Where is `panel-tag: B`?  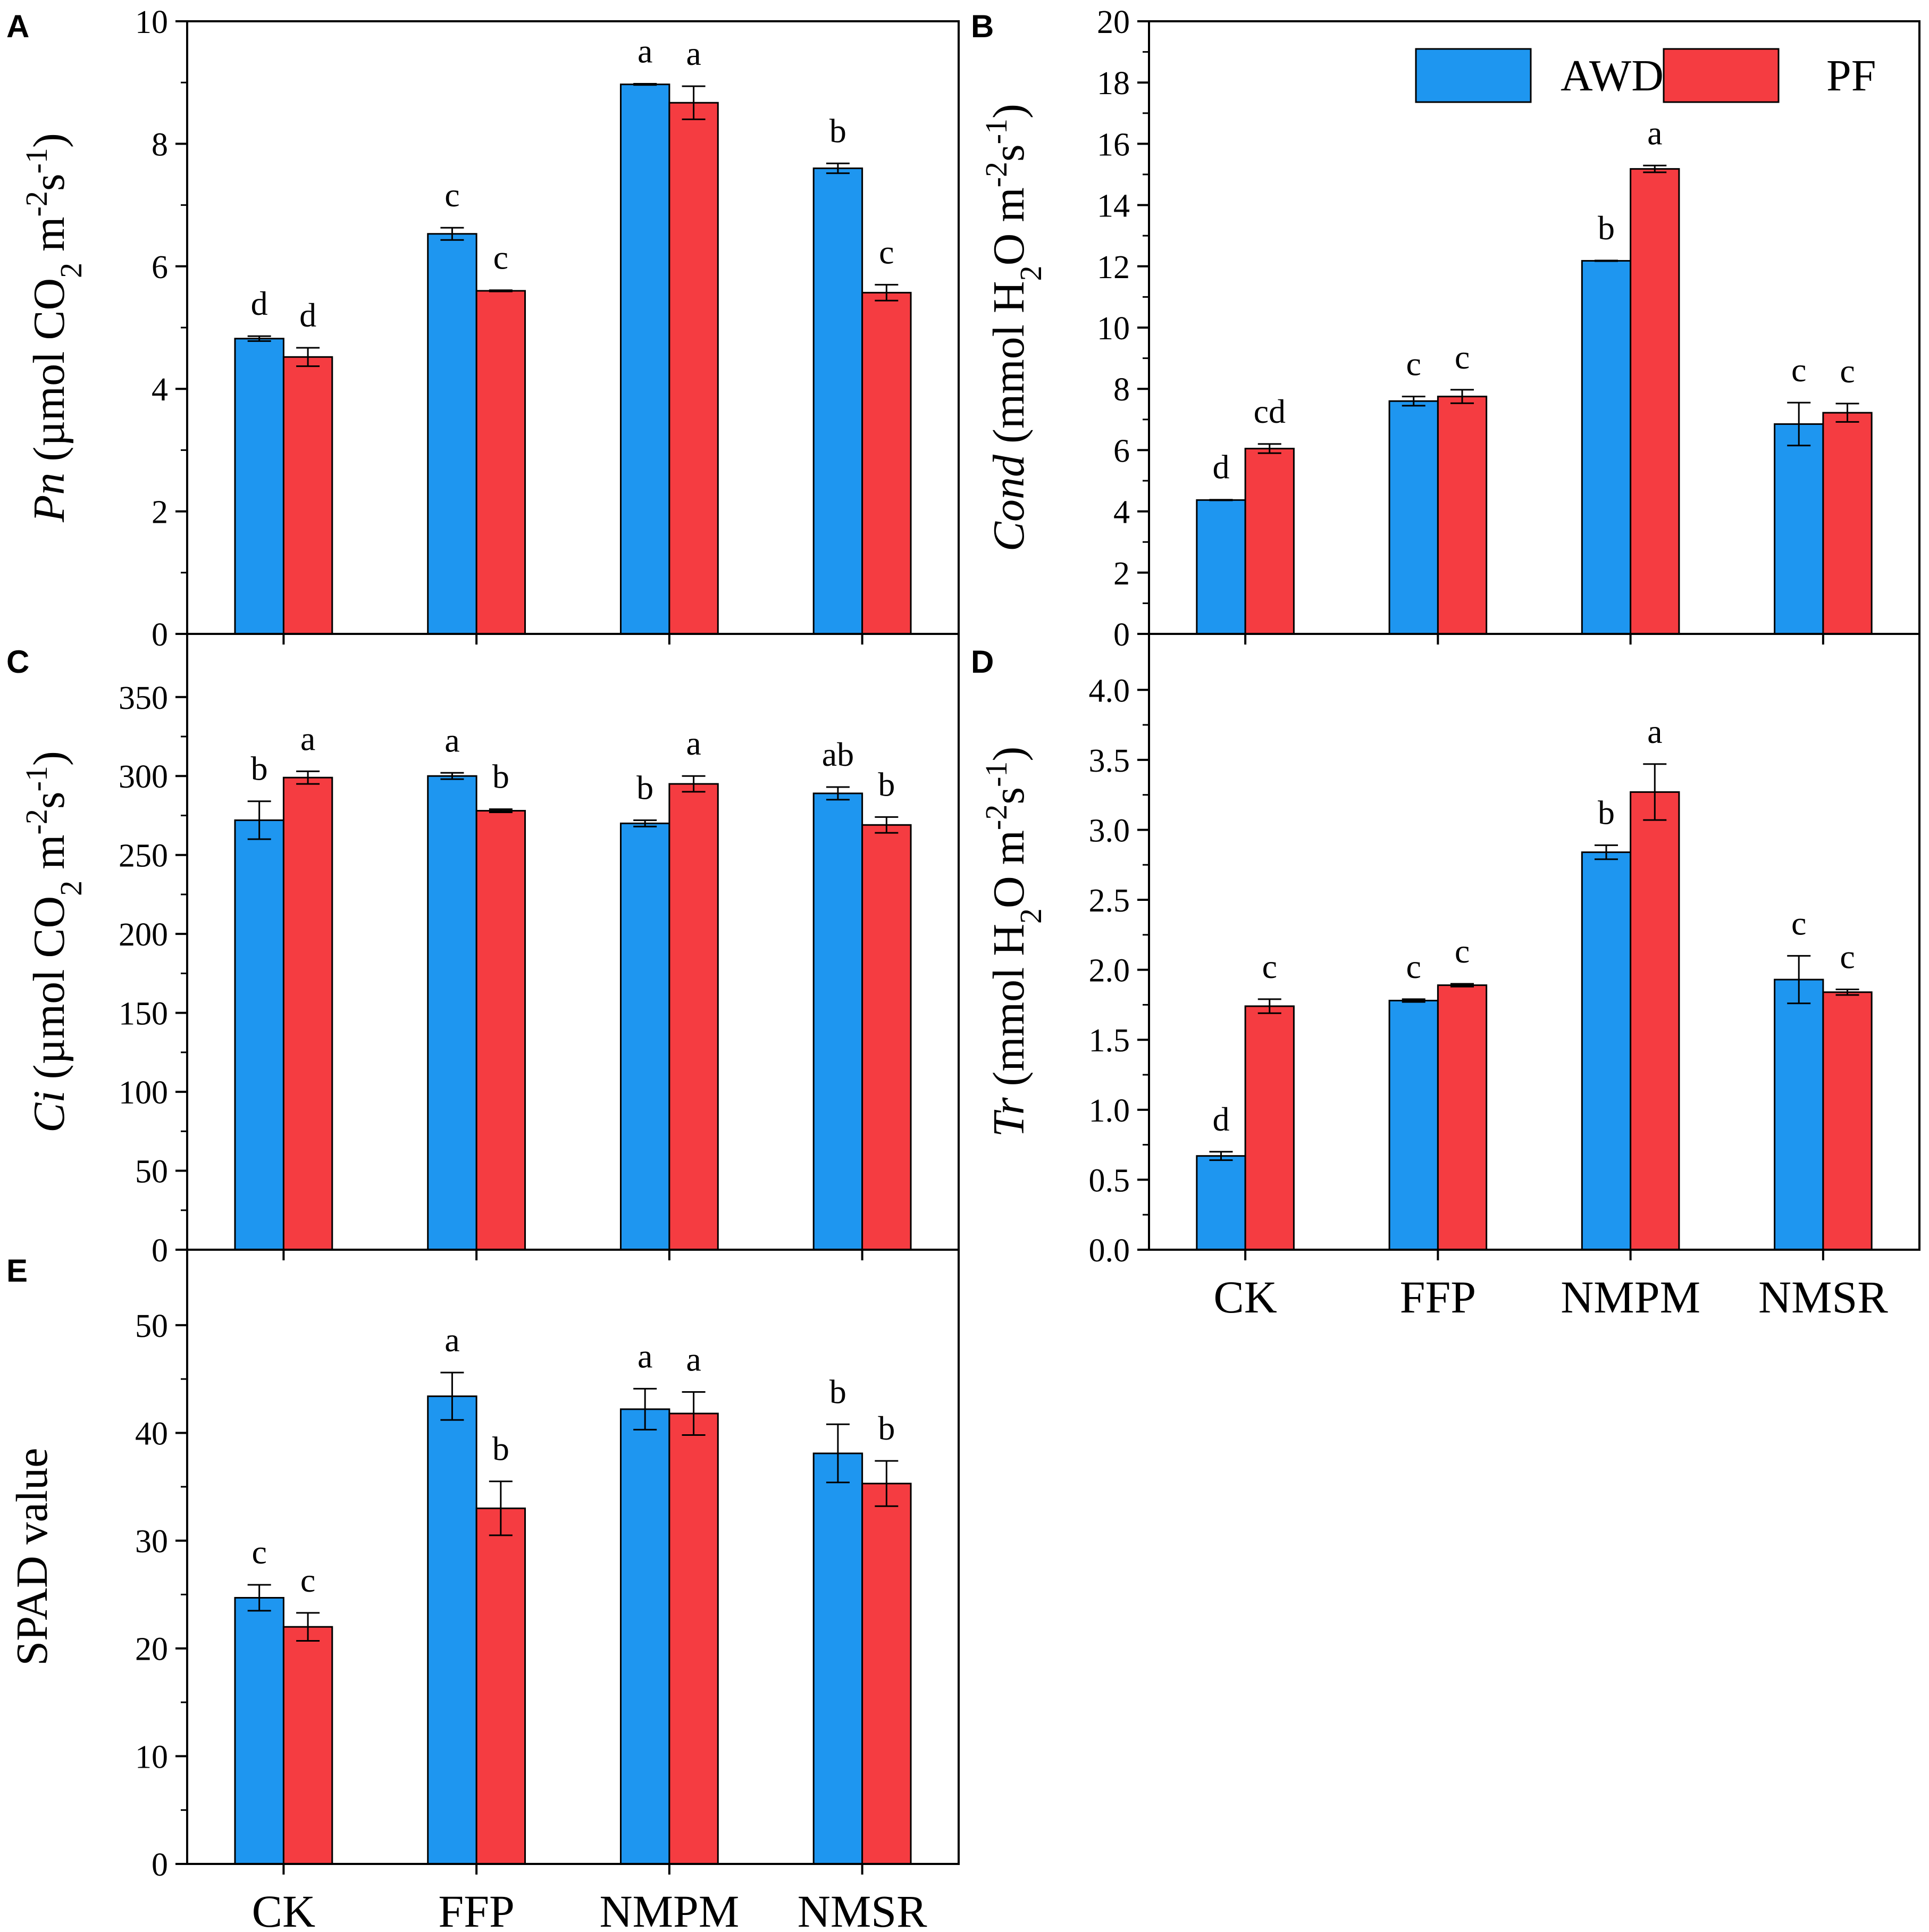
panel-tag: B is located at coordinates (982, 26).